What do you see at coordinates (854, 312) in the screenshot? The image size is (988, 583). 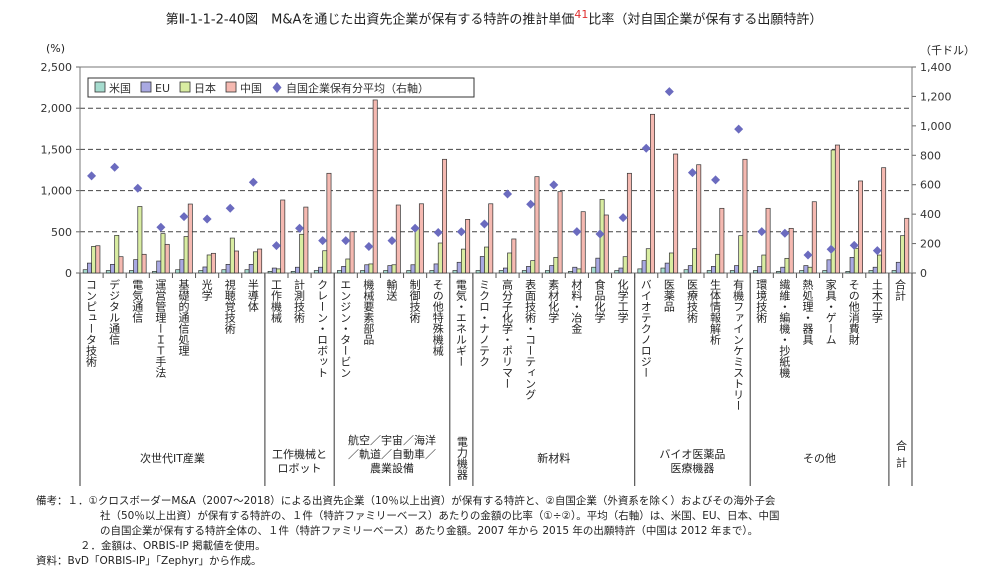 I see `category-label: その他消費財` at bounding box center [854, 312].